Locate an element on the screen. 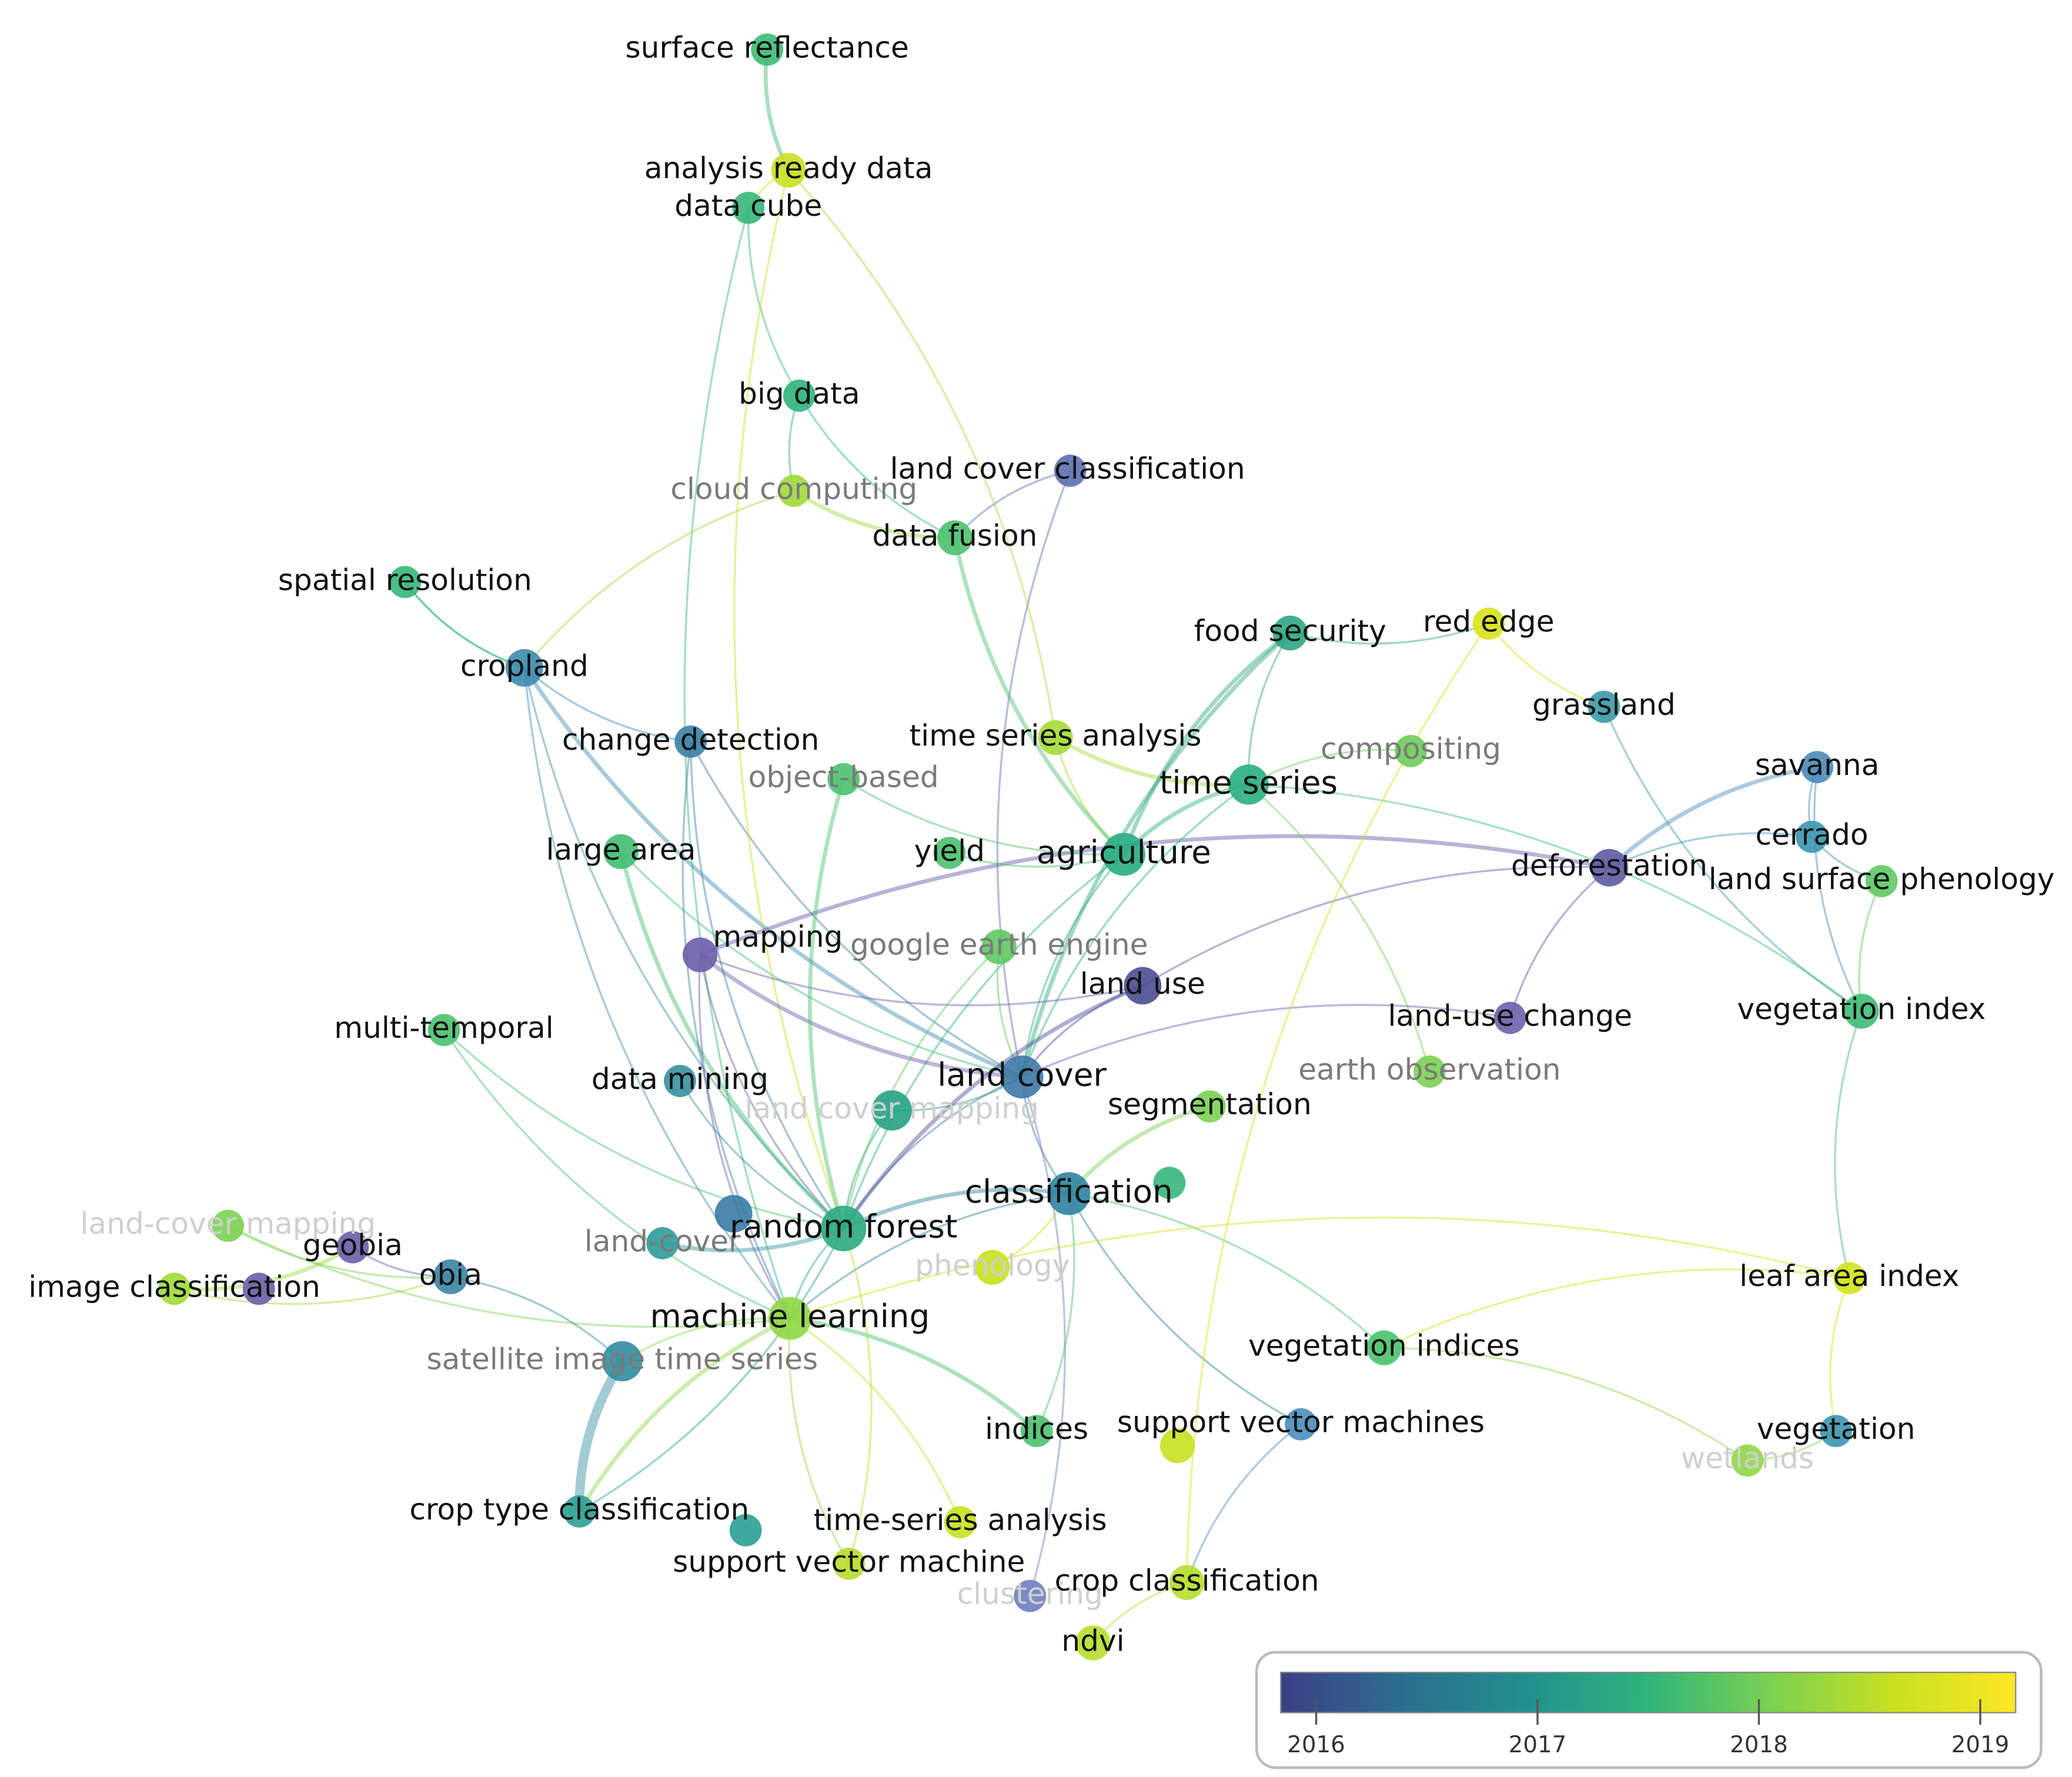  node-label: analysis ready data is located at coordinates (789, 168).